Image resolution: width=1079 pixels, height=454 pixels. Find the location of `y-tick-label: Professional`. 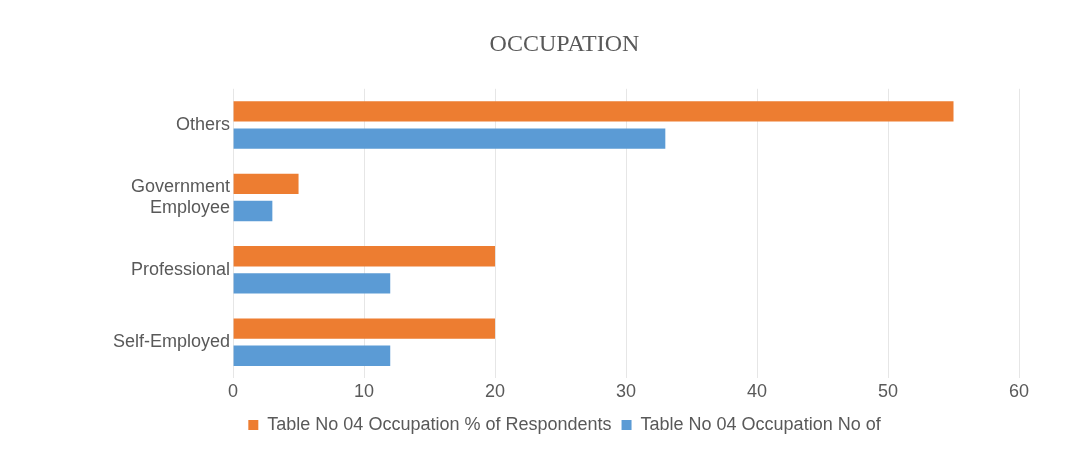

y-tick-label: Professional is located at coordinates (180, 268).